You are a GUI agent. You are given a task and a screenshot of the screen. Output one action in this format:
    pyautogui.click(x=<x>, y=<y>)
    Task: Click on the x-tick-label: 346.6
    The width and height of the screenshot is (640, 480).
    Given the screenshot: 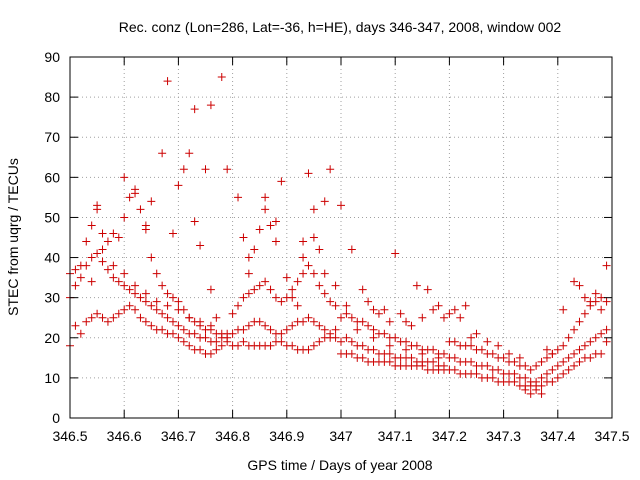 What is the action you would take?
    pyautogui.click(x=124, y=436)
    